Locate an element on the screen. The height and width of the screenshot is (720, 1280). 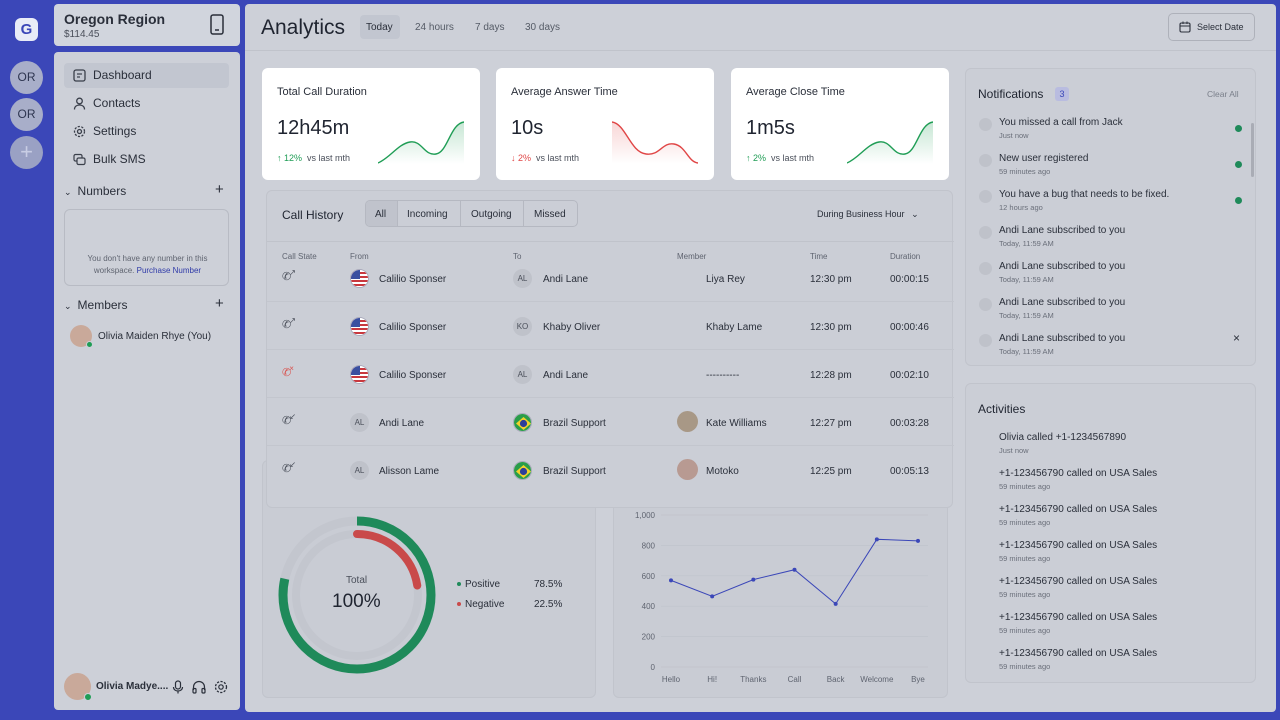
sidebar-item-contacts: Contacts is located at coordinates (146, 103).